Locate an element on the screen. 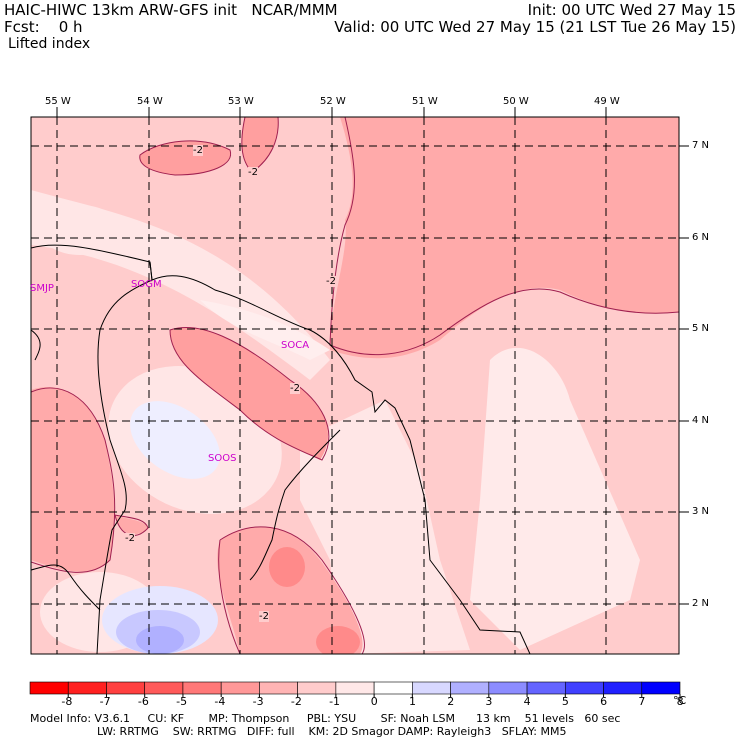  lat-label: 3 N is located at coordinates (701, 511).